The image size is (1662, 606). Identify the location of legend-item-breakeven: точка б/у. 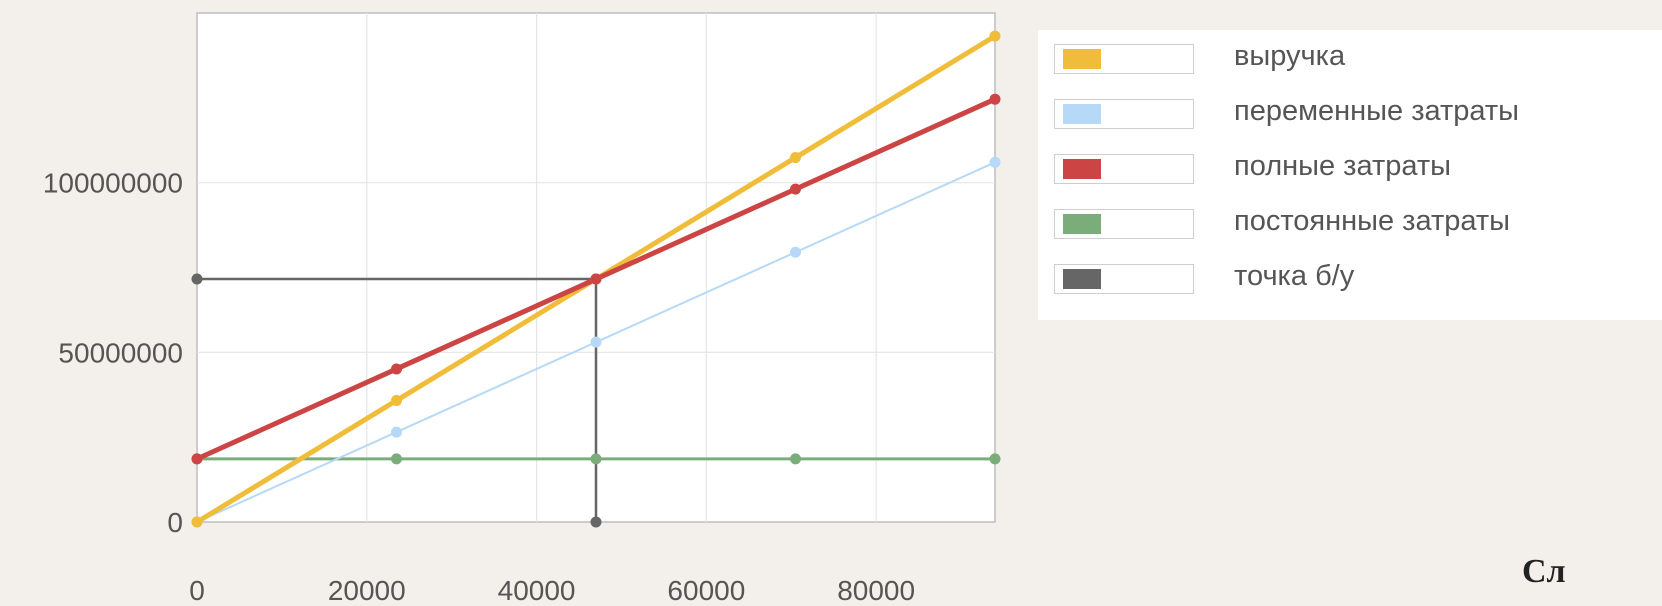
(1354, 278).